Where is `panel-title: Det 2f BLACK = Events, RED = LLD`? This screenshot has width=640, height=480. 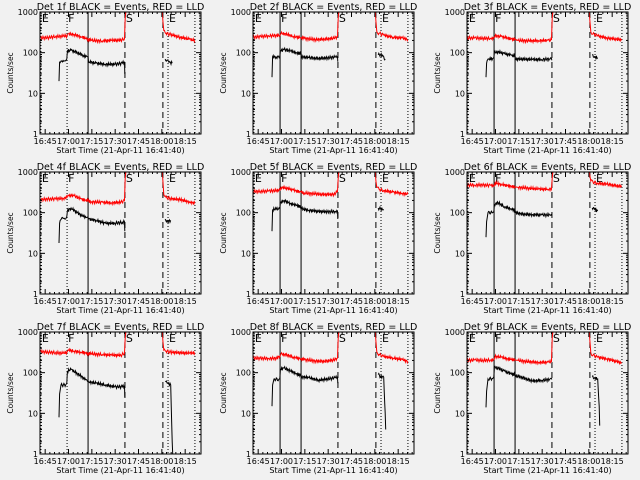 panel-title: Det 2f BLACK = Events, RED = LLD is located at coordinates (334, 7).